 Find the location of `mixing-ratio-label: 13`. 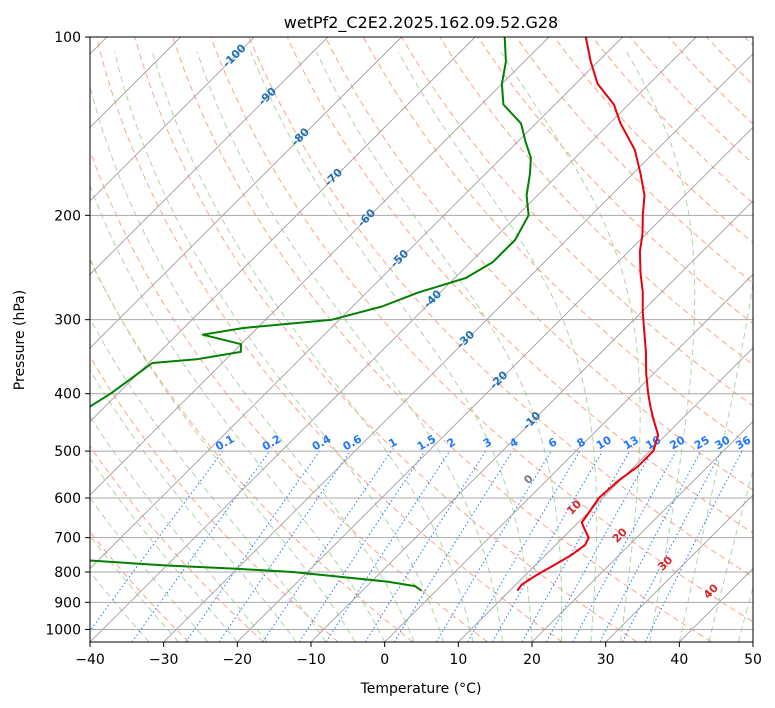

mixing-ratio-label: 13 is located at coordinates (631, 442).